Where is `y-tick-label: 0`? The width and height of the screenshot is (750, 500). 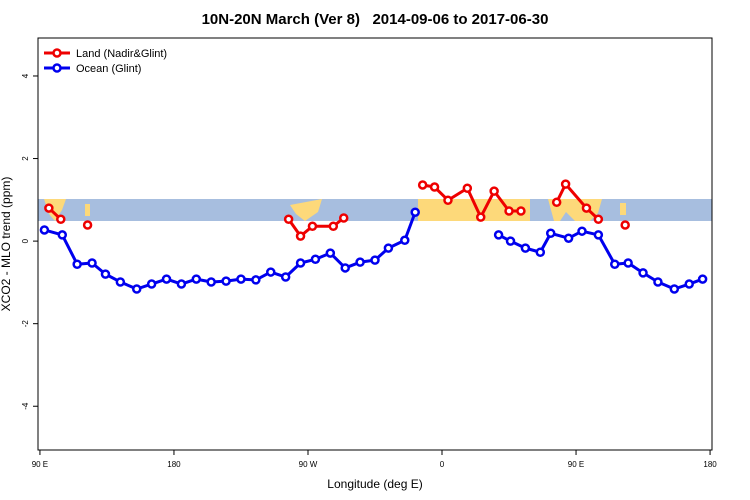 y-tick-label: 0 is located at coordinates (25, 240).